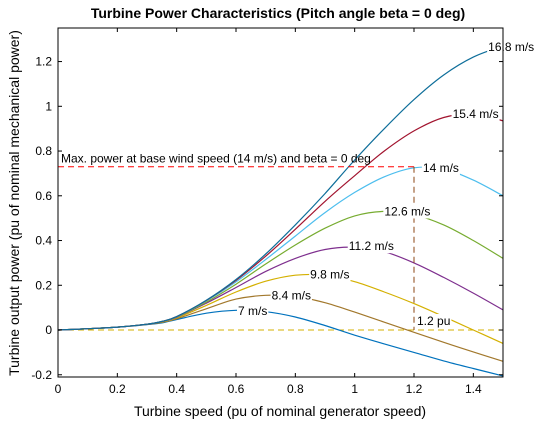  What do you see at coordinates (414, 389) in the screenshot?
I see `x-tick-label: 1.2` at bounding box center [414, 389].